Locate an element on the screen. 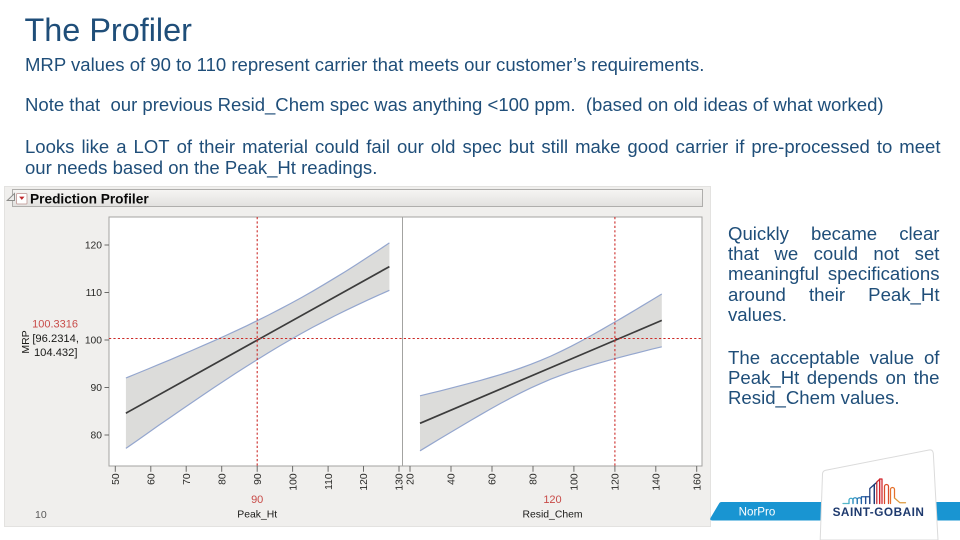 The image size is (960, 540). svg-text: SAINT-GOBAIN is located at coordinates (879, 512).